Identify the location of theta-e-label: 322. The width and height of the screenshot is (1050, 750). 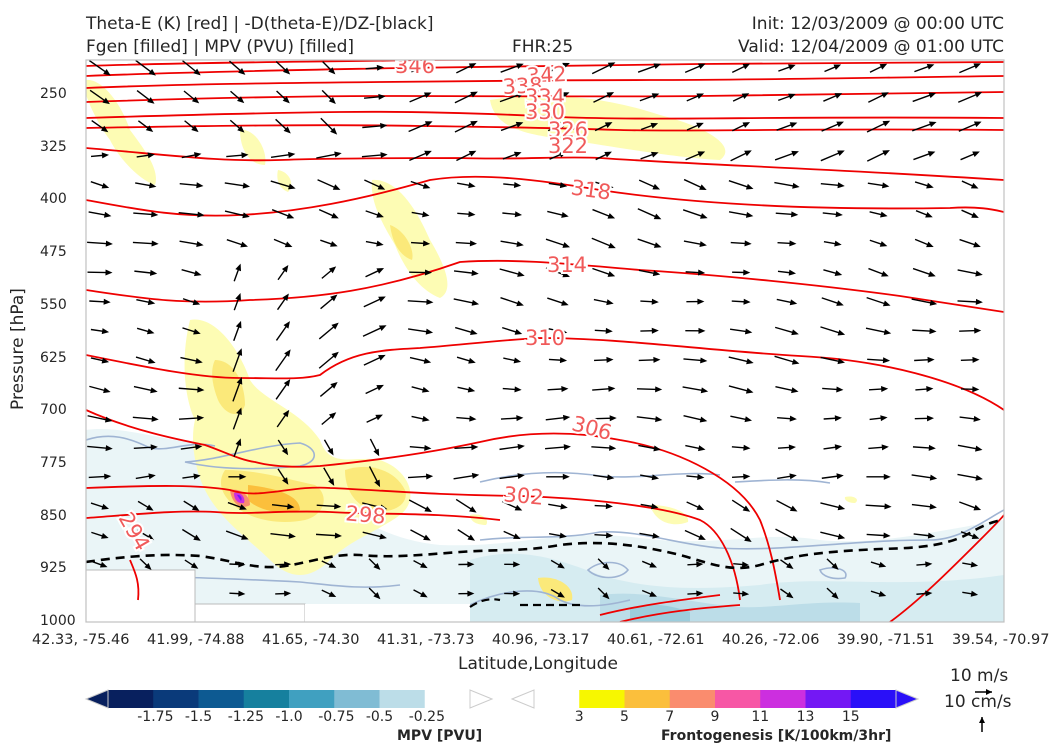
(568, 146).